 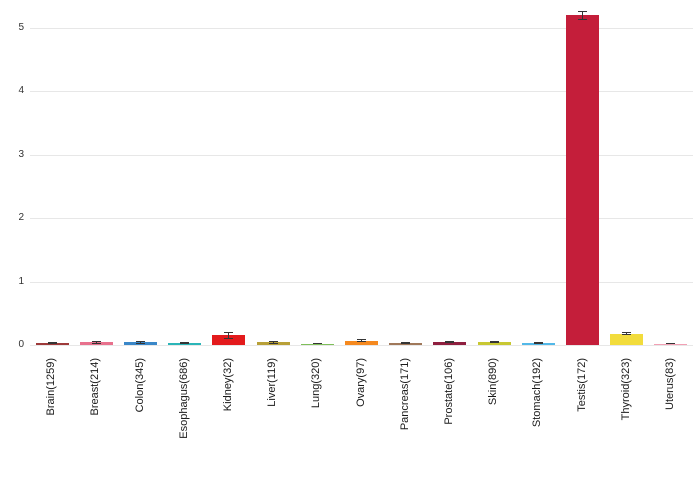 I want to click on x-axis-label: Colon(345), so click(x=139, y=385).